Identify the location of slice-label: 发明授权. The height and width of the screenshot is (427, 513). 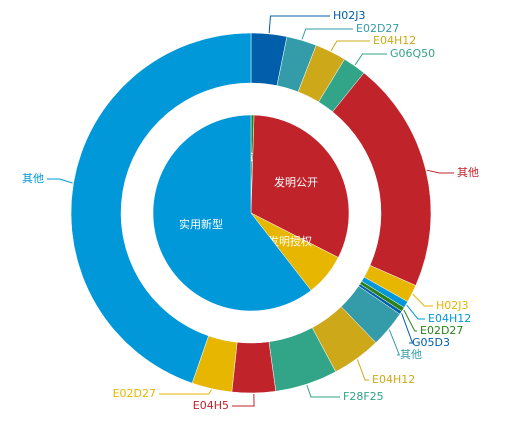
(290, 241).